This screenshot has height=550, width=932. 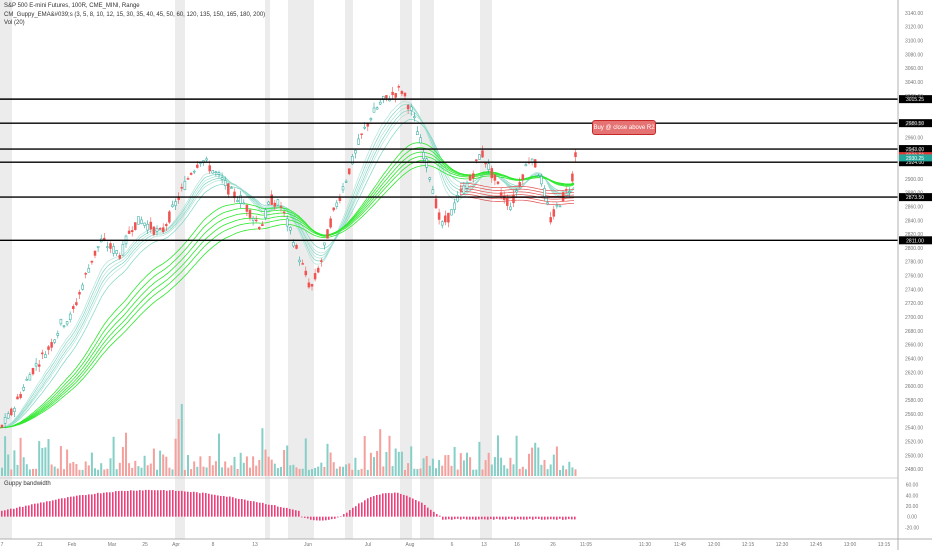 What do you see at coordinates (624, 127) in the screenshot?
I see `buy-callout: Buy @ close above R2` at bounding box center [624, 127].